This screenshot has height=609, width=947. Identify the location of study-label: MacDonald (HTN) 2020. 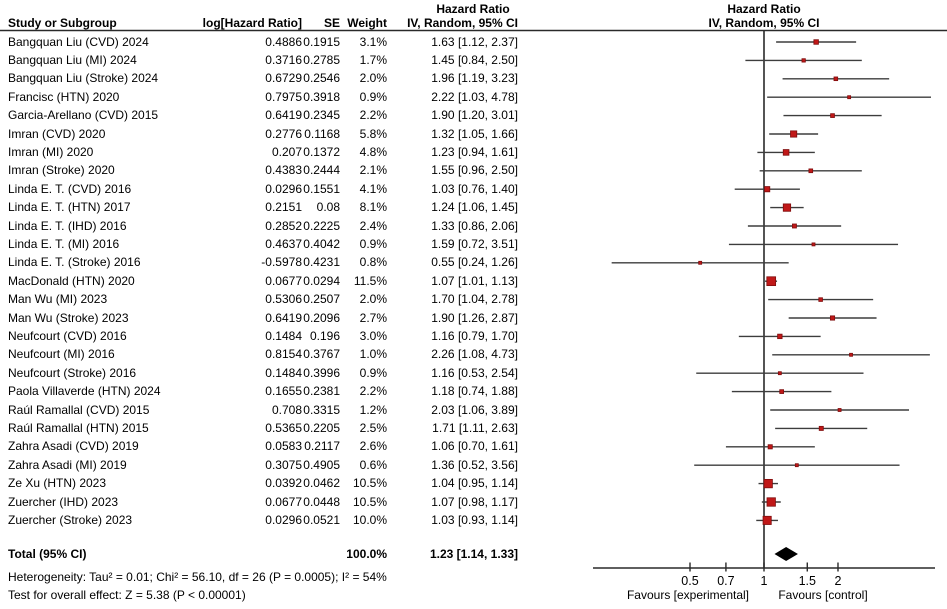
(71, 280).